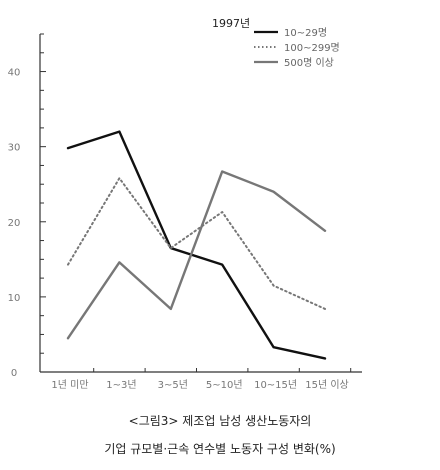 Image resolution: width=440 pixels, height=470 pixels. Describe the element at coordinates (14, 223) in the screenshot. I see `y-tick-label: 20` at that location.